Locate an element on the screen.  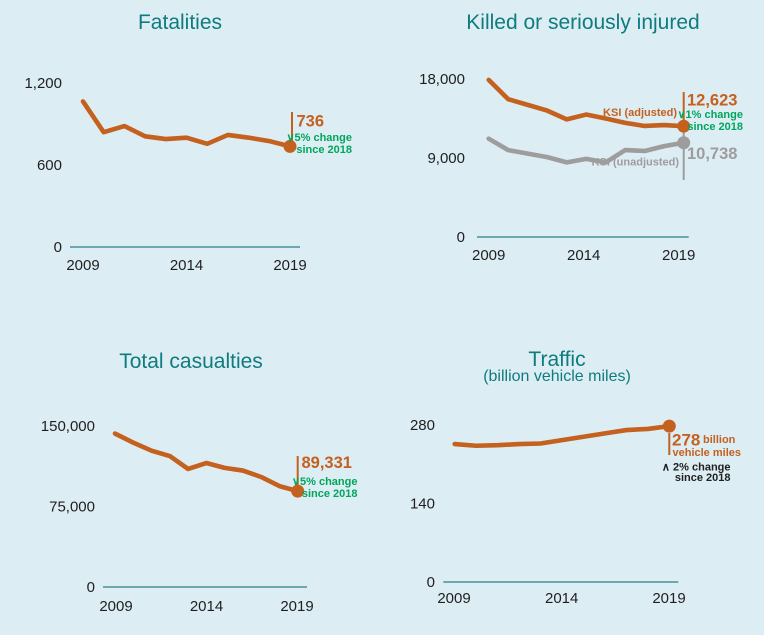
y-tick-label: 9,000 is located at coordinates (446, 158).